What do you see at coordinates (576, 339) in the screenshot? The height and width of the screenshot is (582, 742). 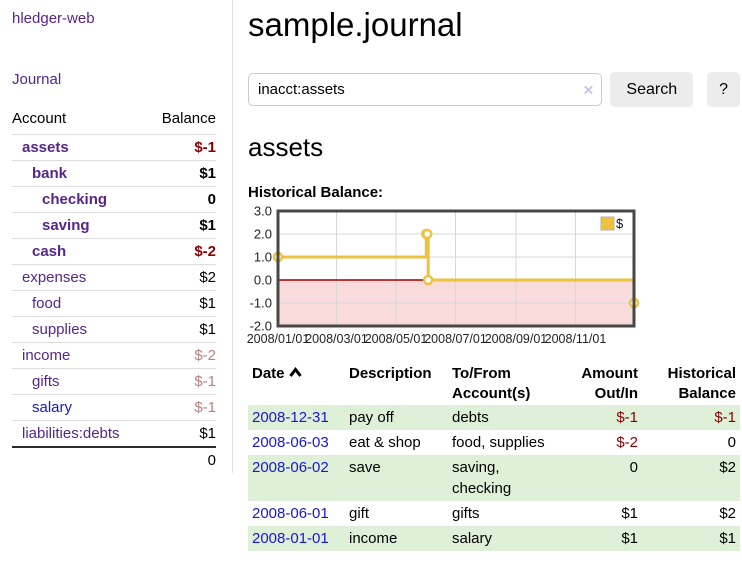 I see `x-axis-tick-label: 2008/11/01` at bounding box center [576, 339].